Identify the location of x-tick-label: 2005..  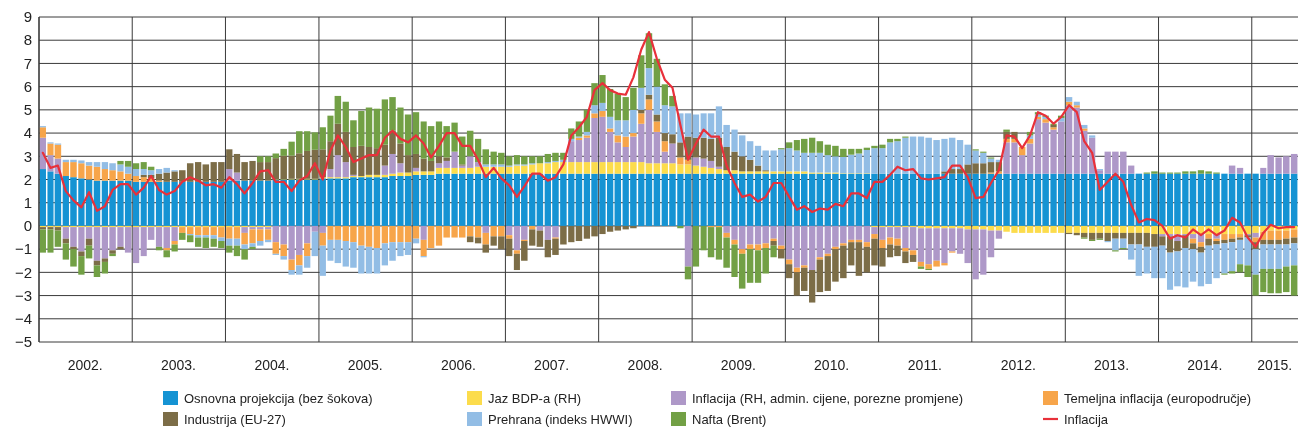
(365, 365).